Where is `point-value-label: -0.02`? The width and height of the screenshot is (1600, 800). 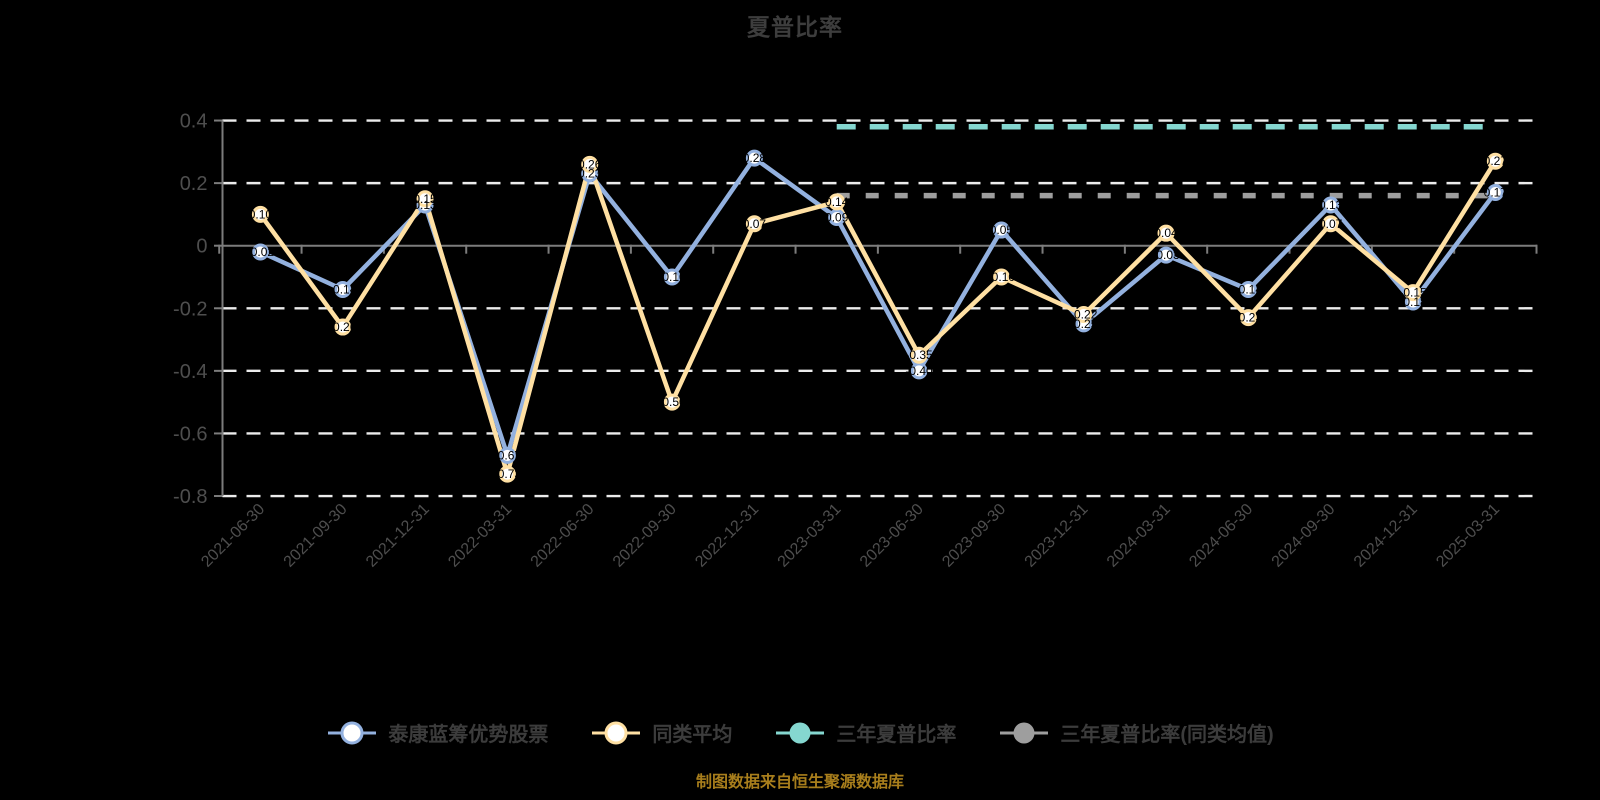
point-value-label: -0.02 is located at coordinates (261, 252).